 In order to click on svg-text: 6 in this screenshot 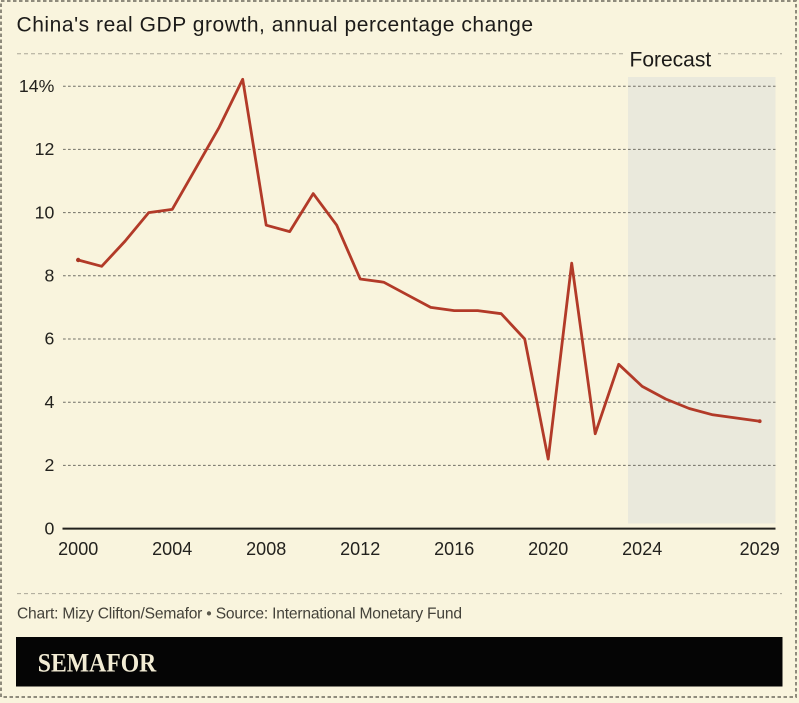, I will do `click(49, 339)`.